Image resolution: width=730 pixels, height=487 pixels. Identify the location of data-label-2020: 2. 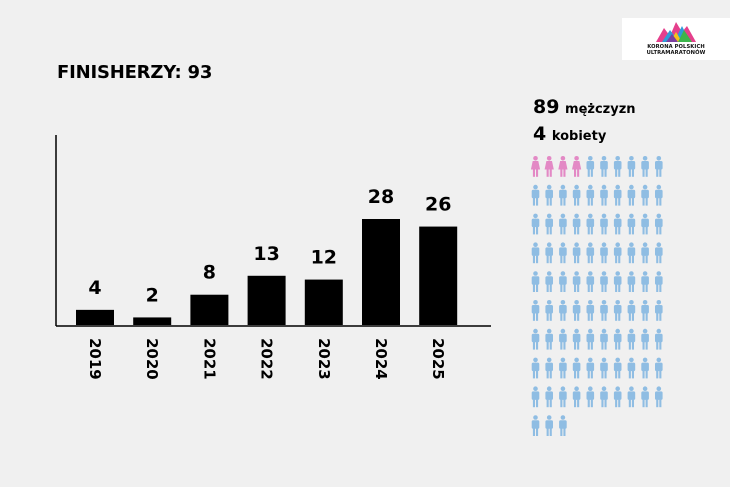
(152, 295).